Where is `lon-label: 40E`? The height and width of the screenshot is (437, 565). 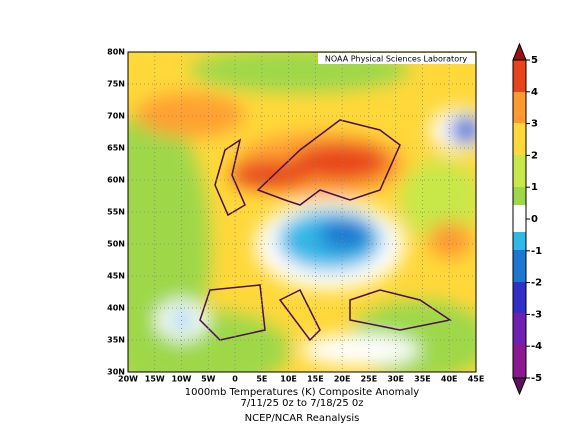
lon-label: 40E is located at coordinates (449, 379).